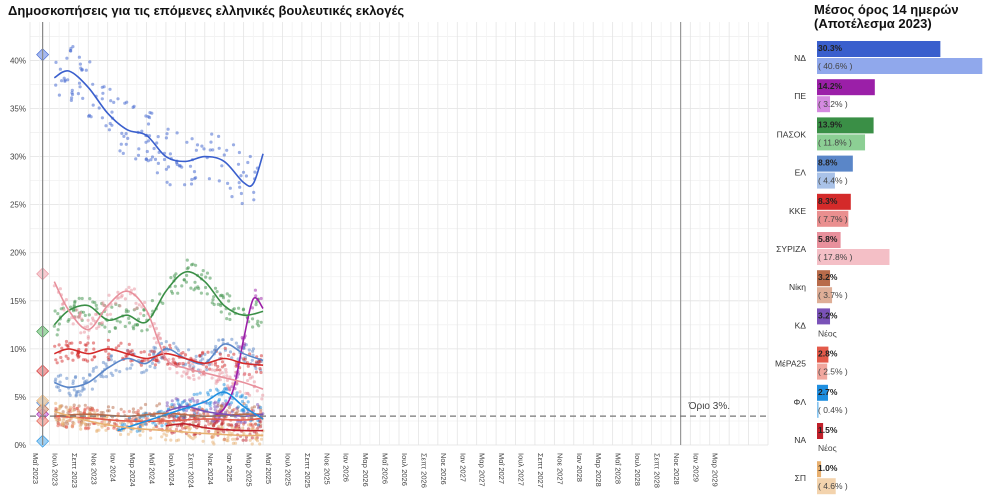 This screenshot has width=1000, height=500. I want to click on y-tick-label: 20%, so click(18, 253).